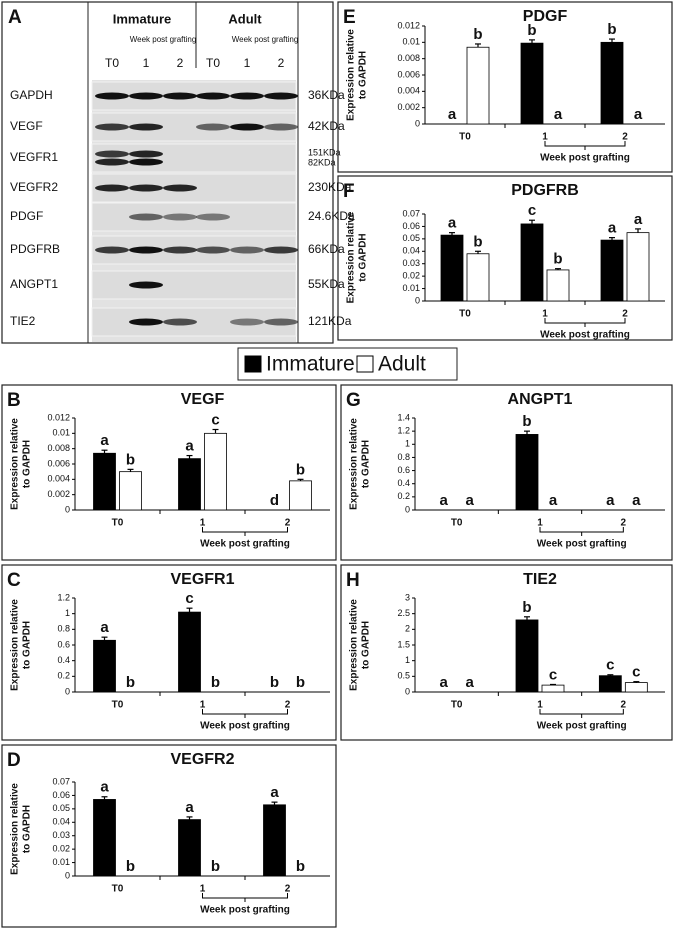 Image resolution: width=675 pixels, height=929 pixels. What do you see at coordinates (67, 613) in the screenshot?
I see `y-tick-label: 1` at bounding box center [67, 613].